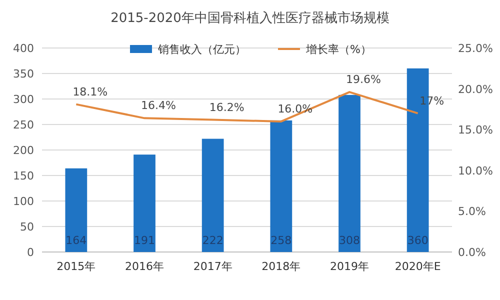 This screenshot has height=300, width=500. What do you see at coordinates (23, 48) in the screenshot?
I see `y-tick-label: 400` at bounding box center [23, 48].